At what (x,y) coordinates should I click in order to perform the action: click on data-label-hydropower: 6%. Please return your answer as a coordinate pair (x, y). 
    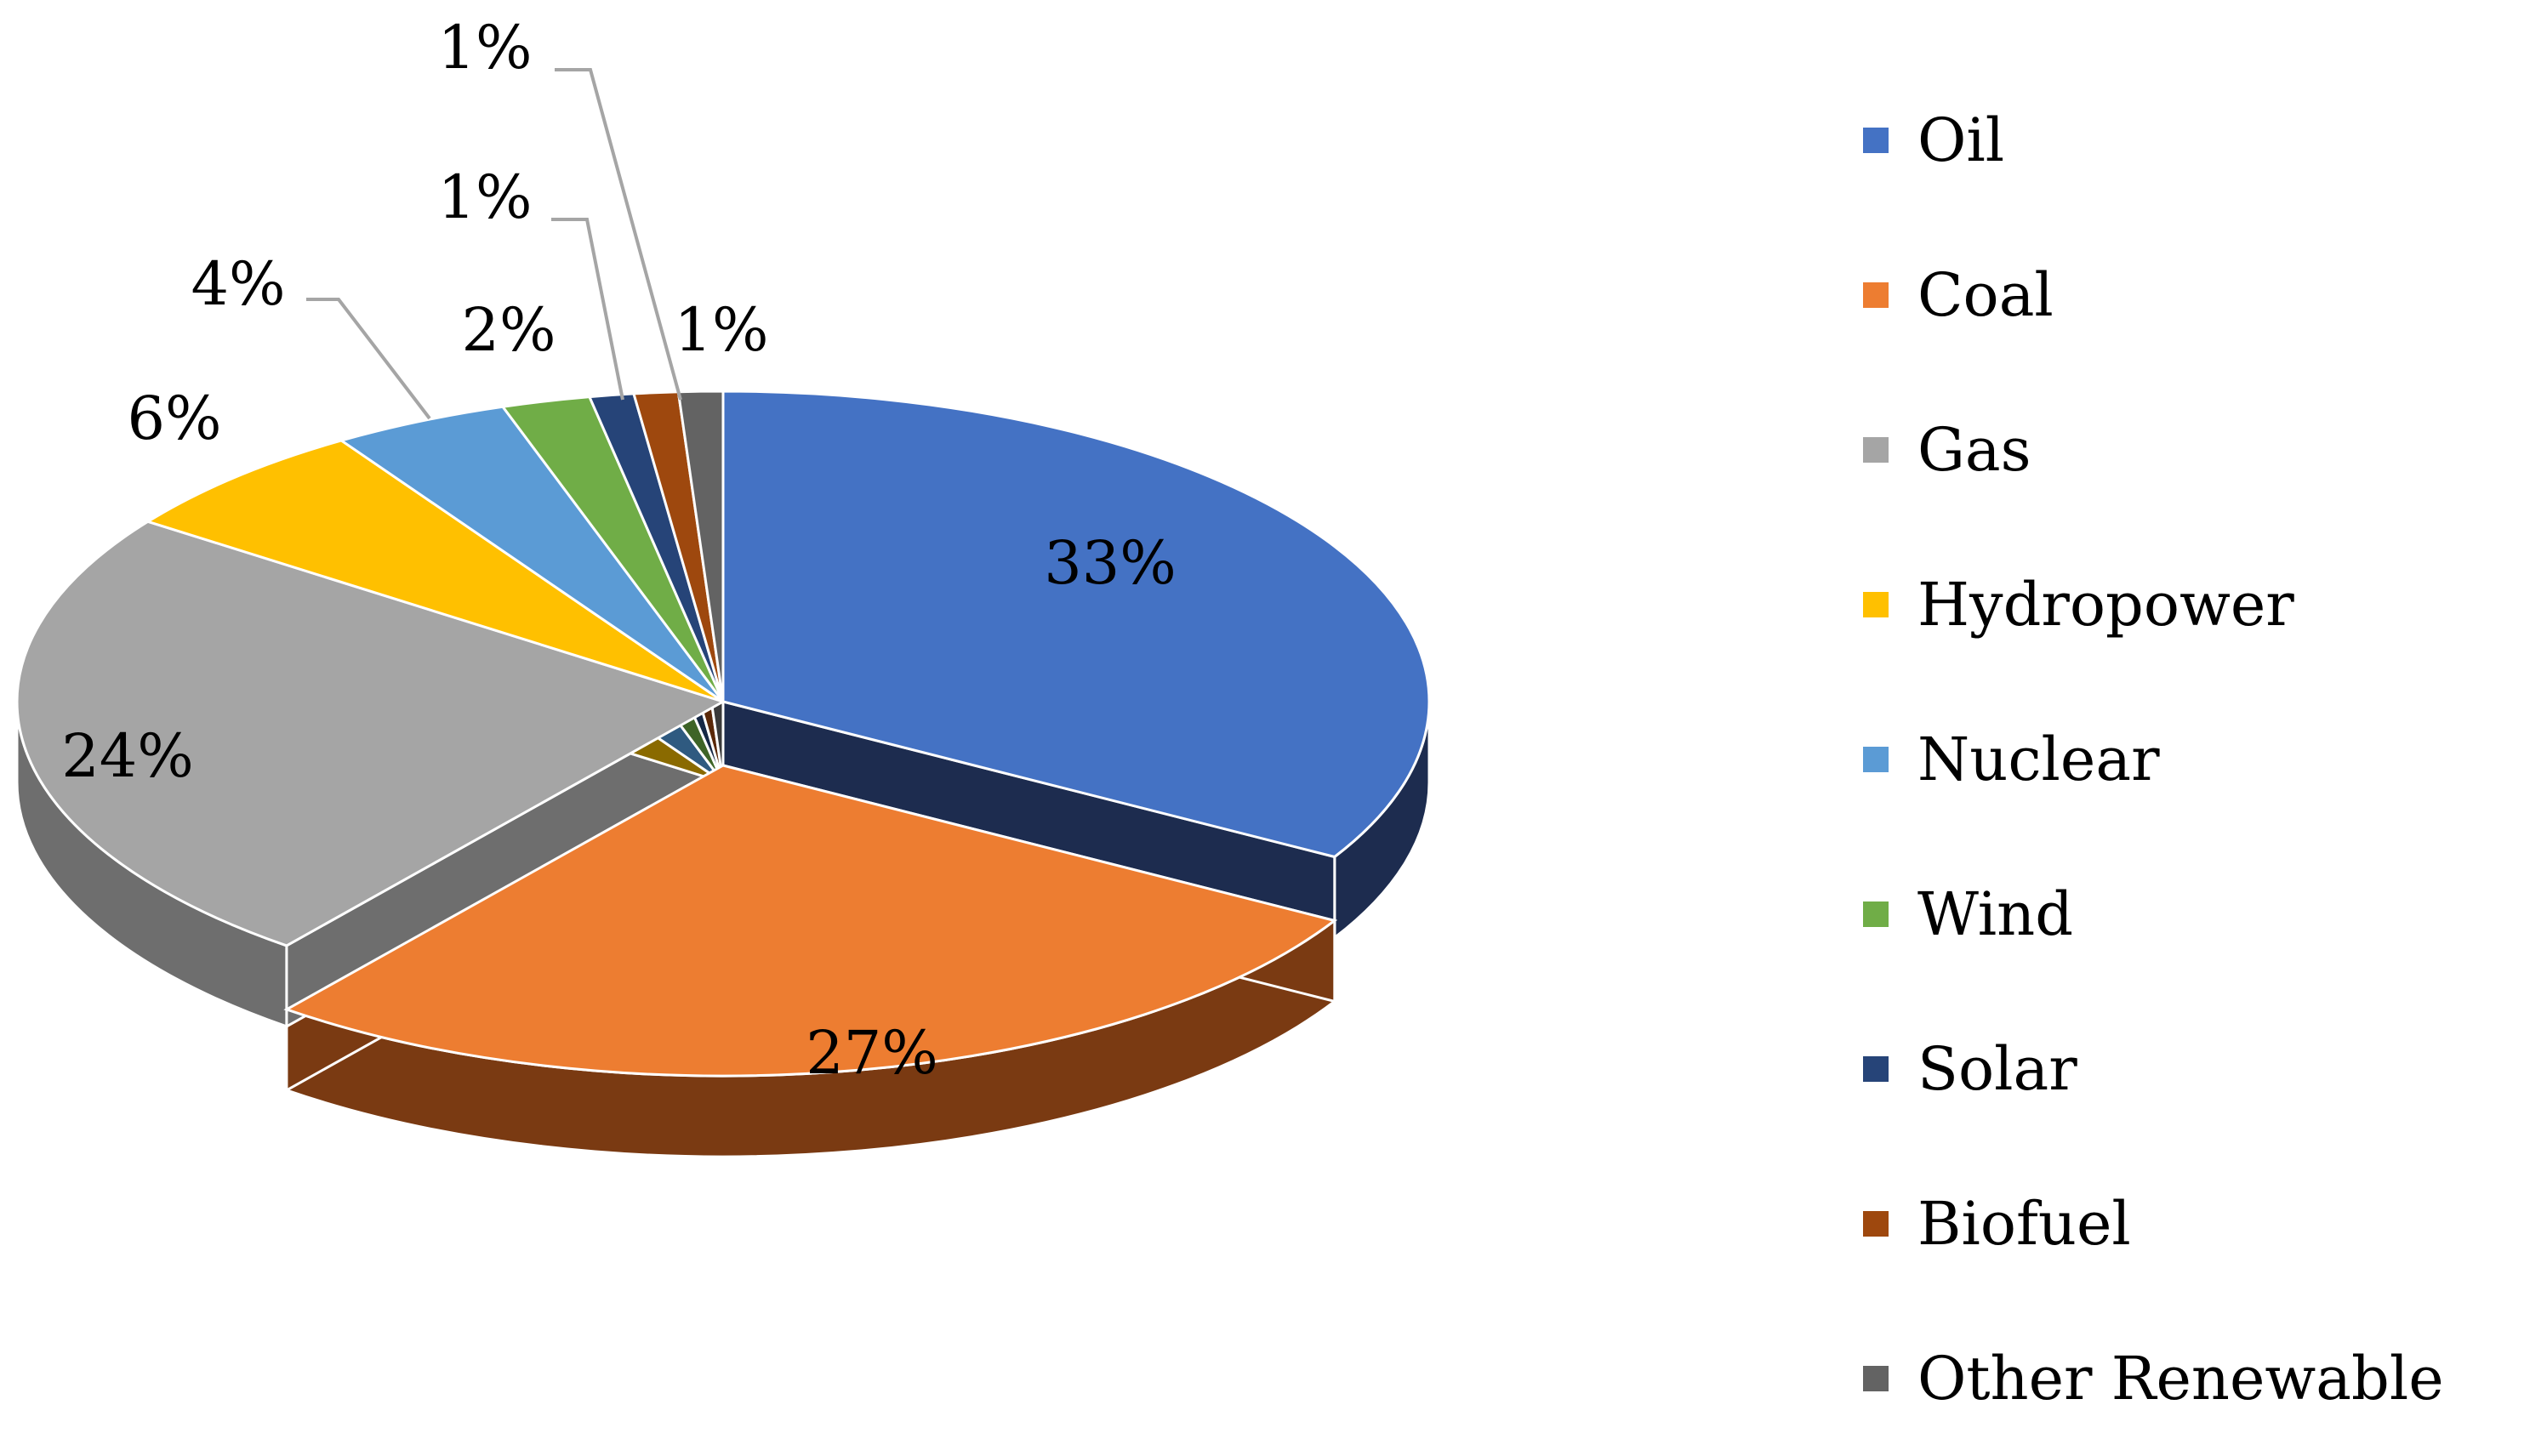
    Looking at the image, I should click on (174, 418).